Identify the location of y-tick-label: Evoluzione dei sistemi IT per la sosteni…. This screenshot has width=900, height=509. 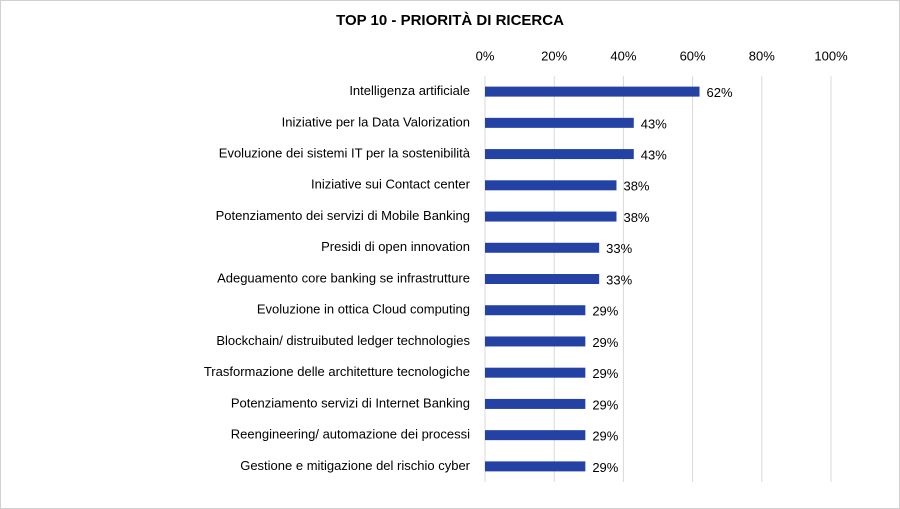
(345, 153).